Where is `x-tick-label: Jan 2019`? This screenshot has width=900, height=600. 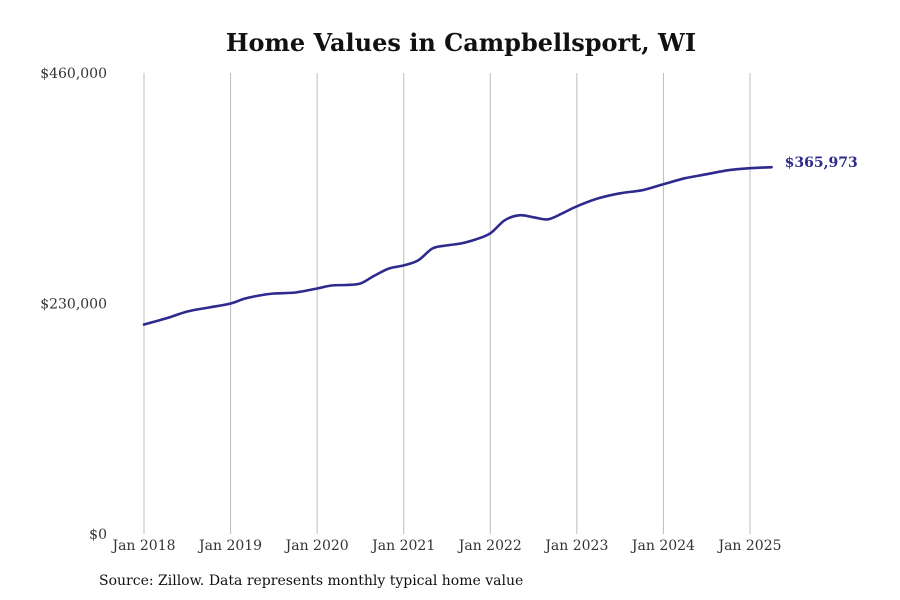
x-tick-label: Jan 2019 is located at coordinates (229, 546).